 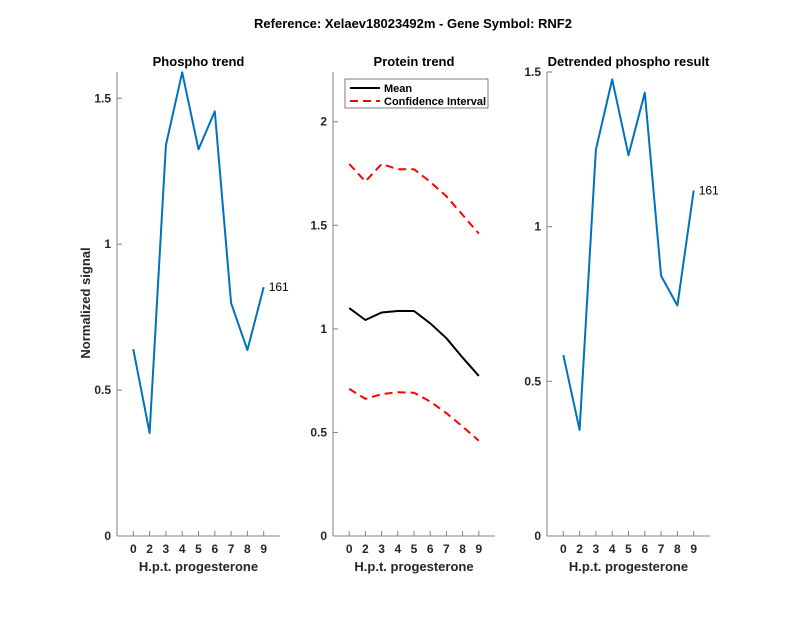 I want to click on y-axis-label: Normalized signal, so click(x=85, y=302).